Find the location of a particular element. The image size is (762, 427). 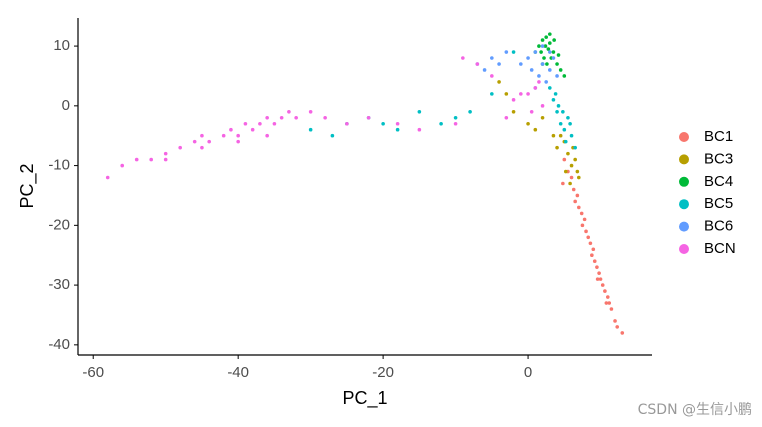

watermark: CSDN @生信小鹏 is located at coordinates (695, 410).